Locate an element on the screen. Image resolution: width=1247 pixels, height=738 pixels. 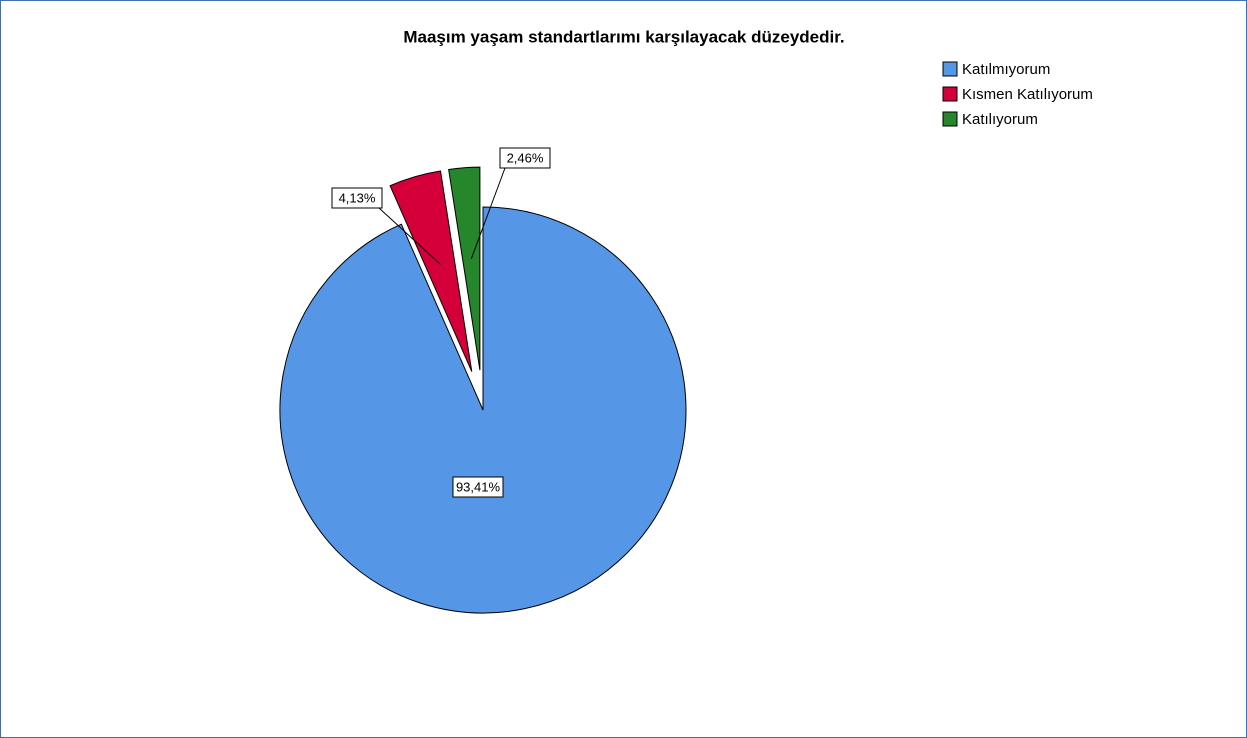
legend-label: Katılmıyorum is located at coordinates (1006, 69).